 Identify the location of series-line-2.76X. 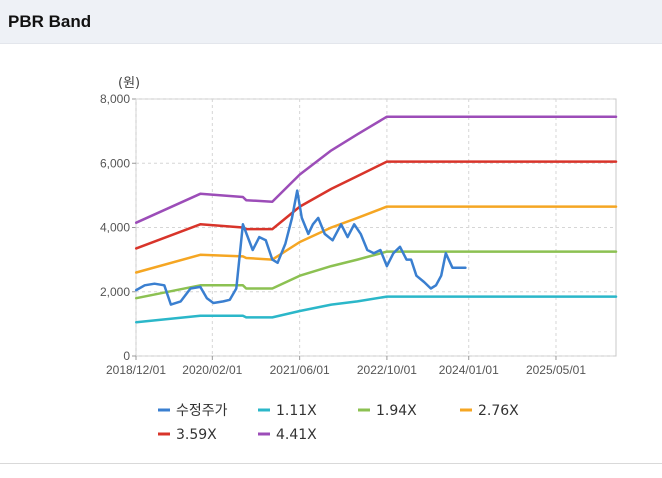
(376, 239).